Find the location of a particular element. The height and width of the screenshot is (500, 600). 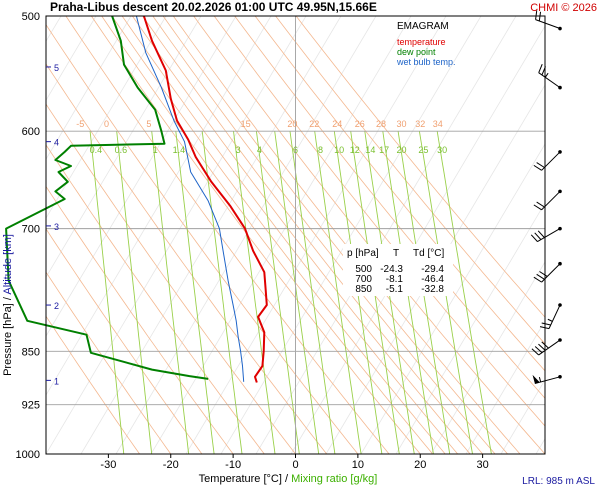

table-cell: -24.3 is located at coordinates (391, 269).